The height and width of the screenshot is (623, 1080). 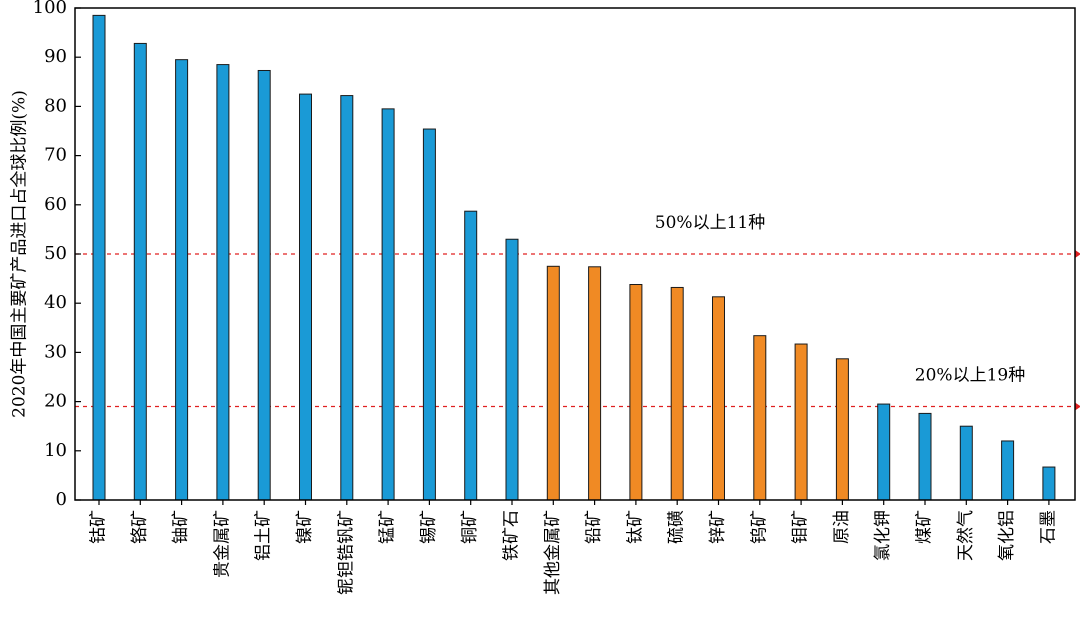 What do you see at coordinates (594, 527) in the screenshot?
I see `x-tick-label: 铅矿` at bounding box center [594, 527].